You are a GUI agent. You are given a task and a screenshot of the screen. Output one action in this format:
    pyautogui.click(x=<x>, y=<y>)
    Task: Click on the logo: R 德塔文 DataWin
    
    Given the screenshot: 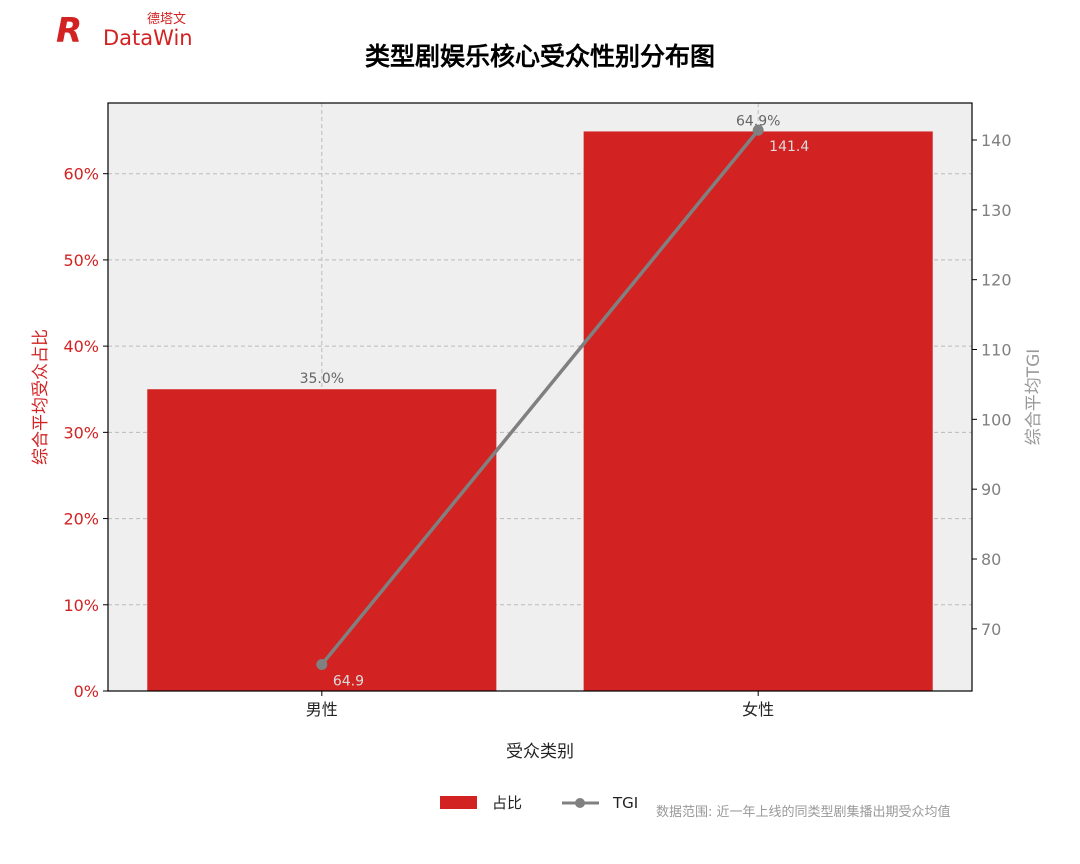 What is the action you would take?
    pyautogui.click(x=124, y=31)
    